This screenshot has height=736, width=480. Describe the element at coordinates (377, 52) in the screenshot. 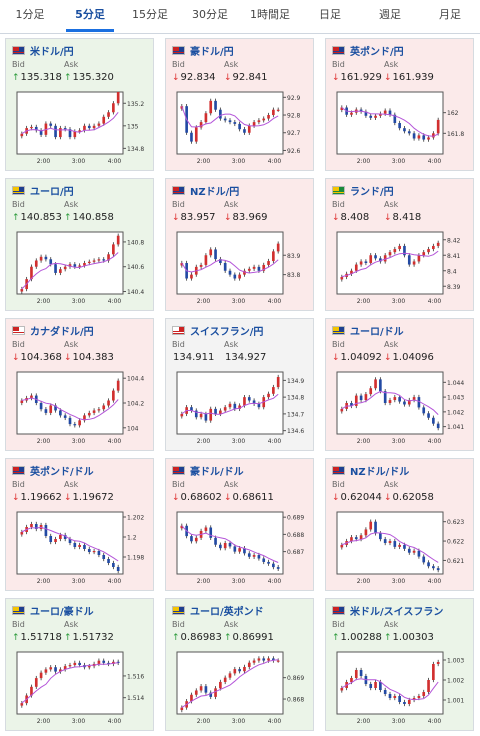

I see `pair-name: 英ポンド/円` at that location.